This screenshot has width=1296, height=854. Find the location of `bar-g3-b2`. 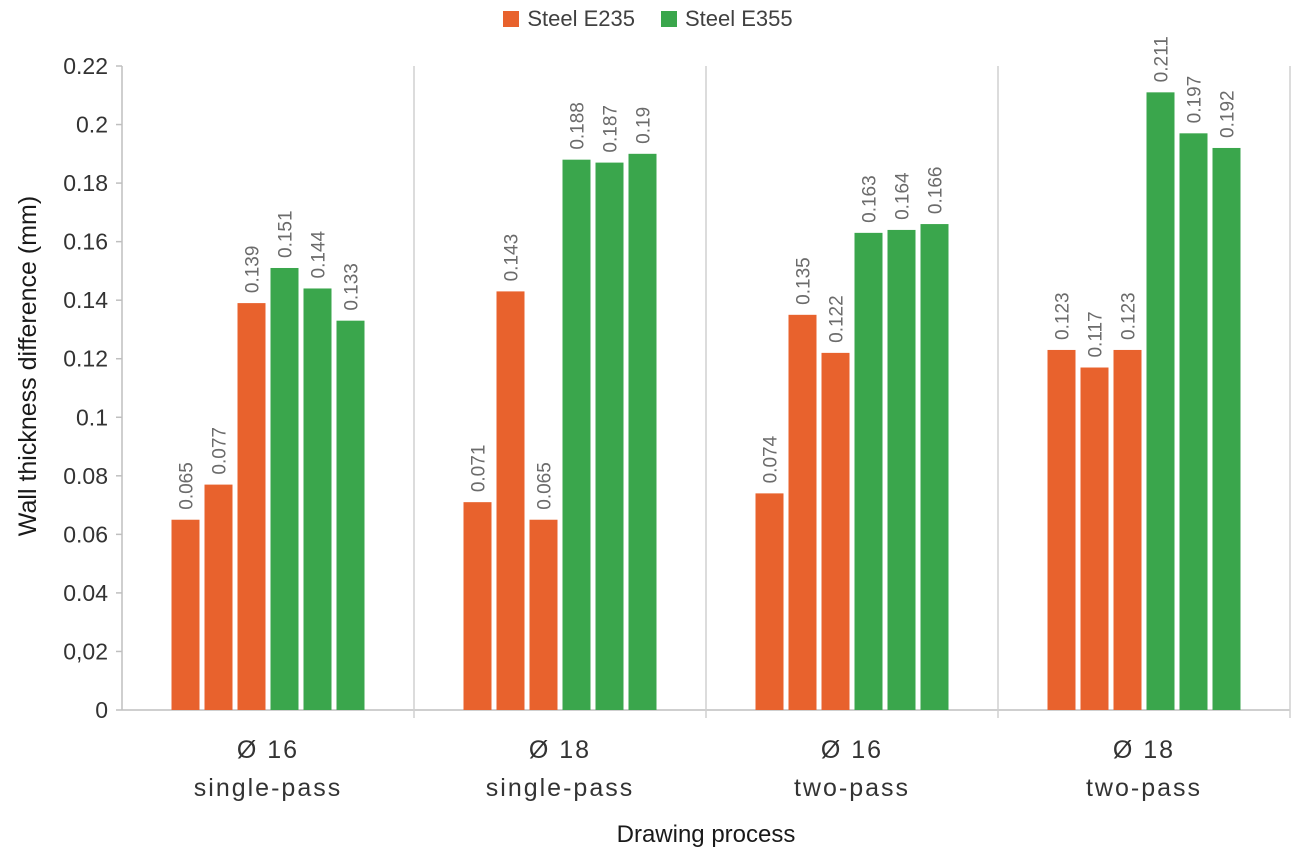

bar-g3-b2 is located at coordinates (1127, 529).